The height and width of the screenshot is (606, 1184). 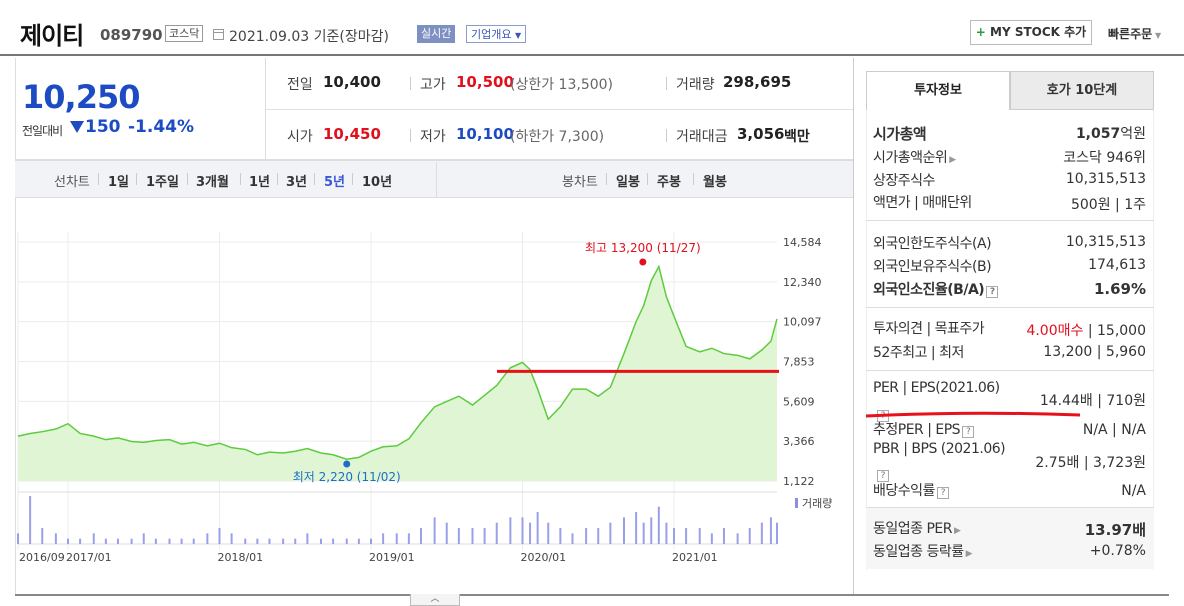 I want to click on y-tick-label: 10,097, so click(x=802, y=322).